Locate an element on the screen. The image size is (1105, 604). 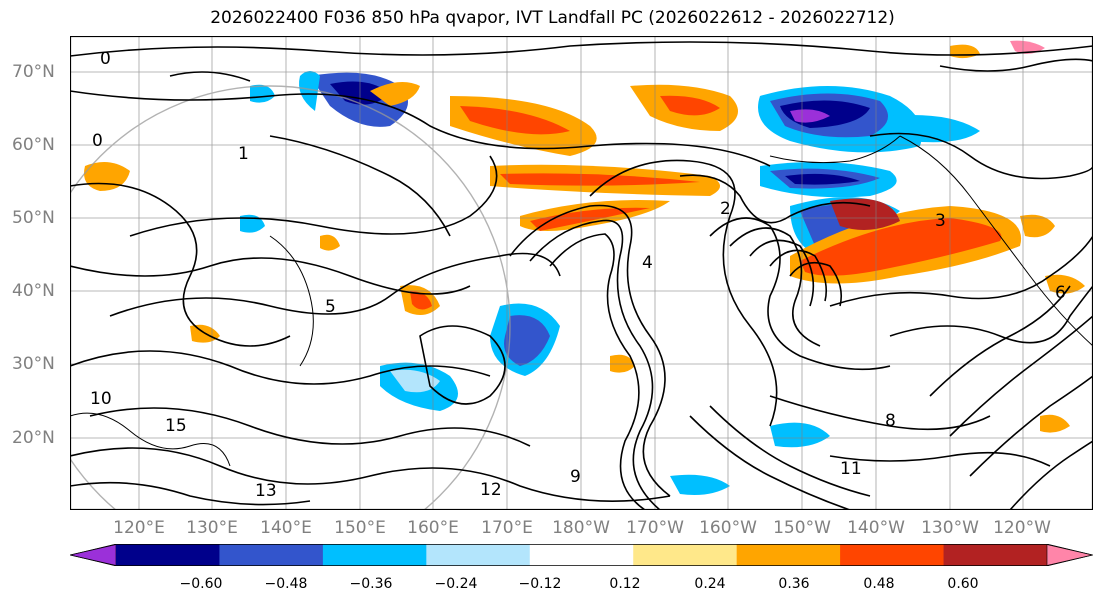
contour-label: 10 is located at coordinates (101, 399).